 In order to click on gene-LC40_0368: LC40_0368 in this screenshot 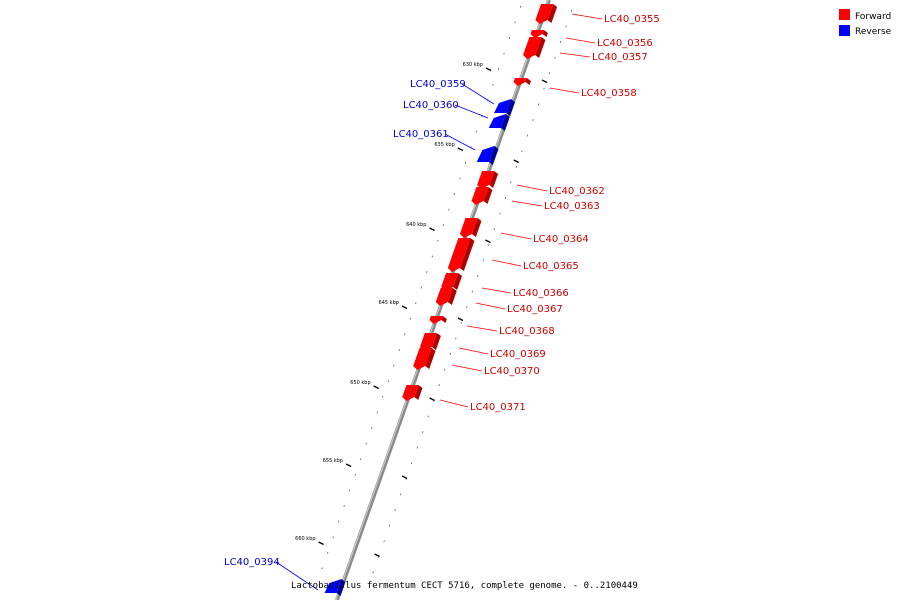, I will do `click(492, 326)`.